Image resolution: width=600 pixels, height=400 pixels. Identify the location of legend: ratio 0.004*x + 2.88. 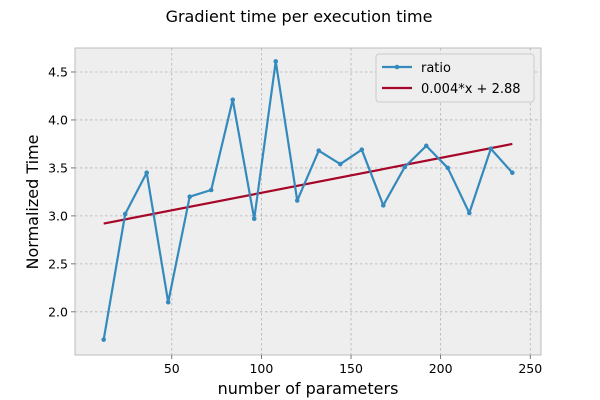
(455, 78).